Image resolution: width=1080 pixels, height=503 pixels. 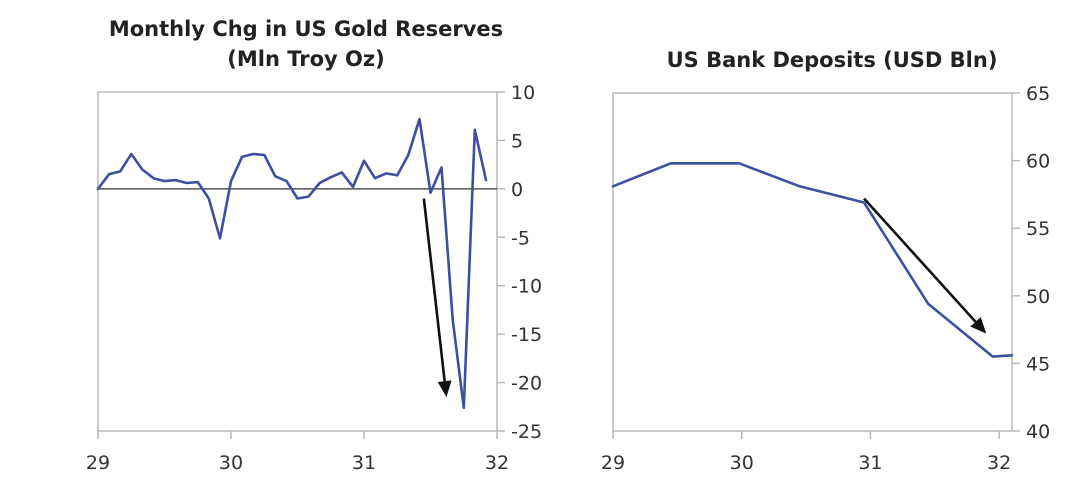 What do you see at coordinates (520, 238) in the screenshot?
I see `gold-y-tick-label: -5` at bounding box center [520, 238].